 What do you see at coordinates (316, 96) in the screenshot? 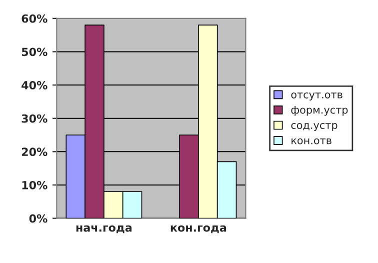
I see `legend-label: отсут.отв` at bounding box center [316, 96].